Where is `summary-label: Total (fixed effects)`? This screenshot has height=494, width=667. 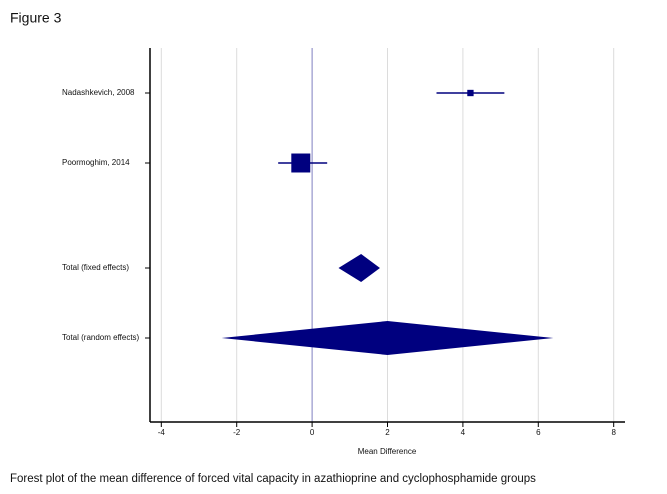
summary-label: Total (fixed effects) is located at coordinates (95, 267).